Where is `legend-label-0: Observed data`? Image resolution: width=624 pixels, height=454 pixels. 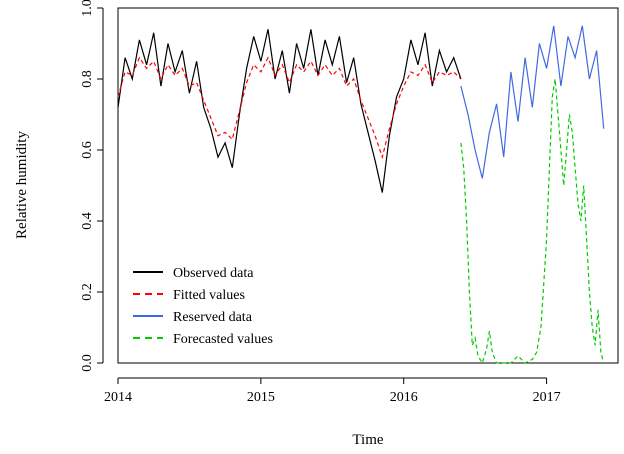 legend-label-0: Observed data is located at coordinates (213, 273).